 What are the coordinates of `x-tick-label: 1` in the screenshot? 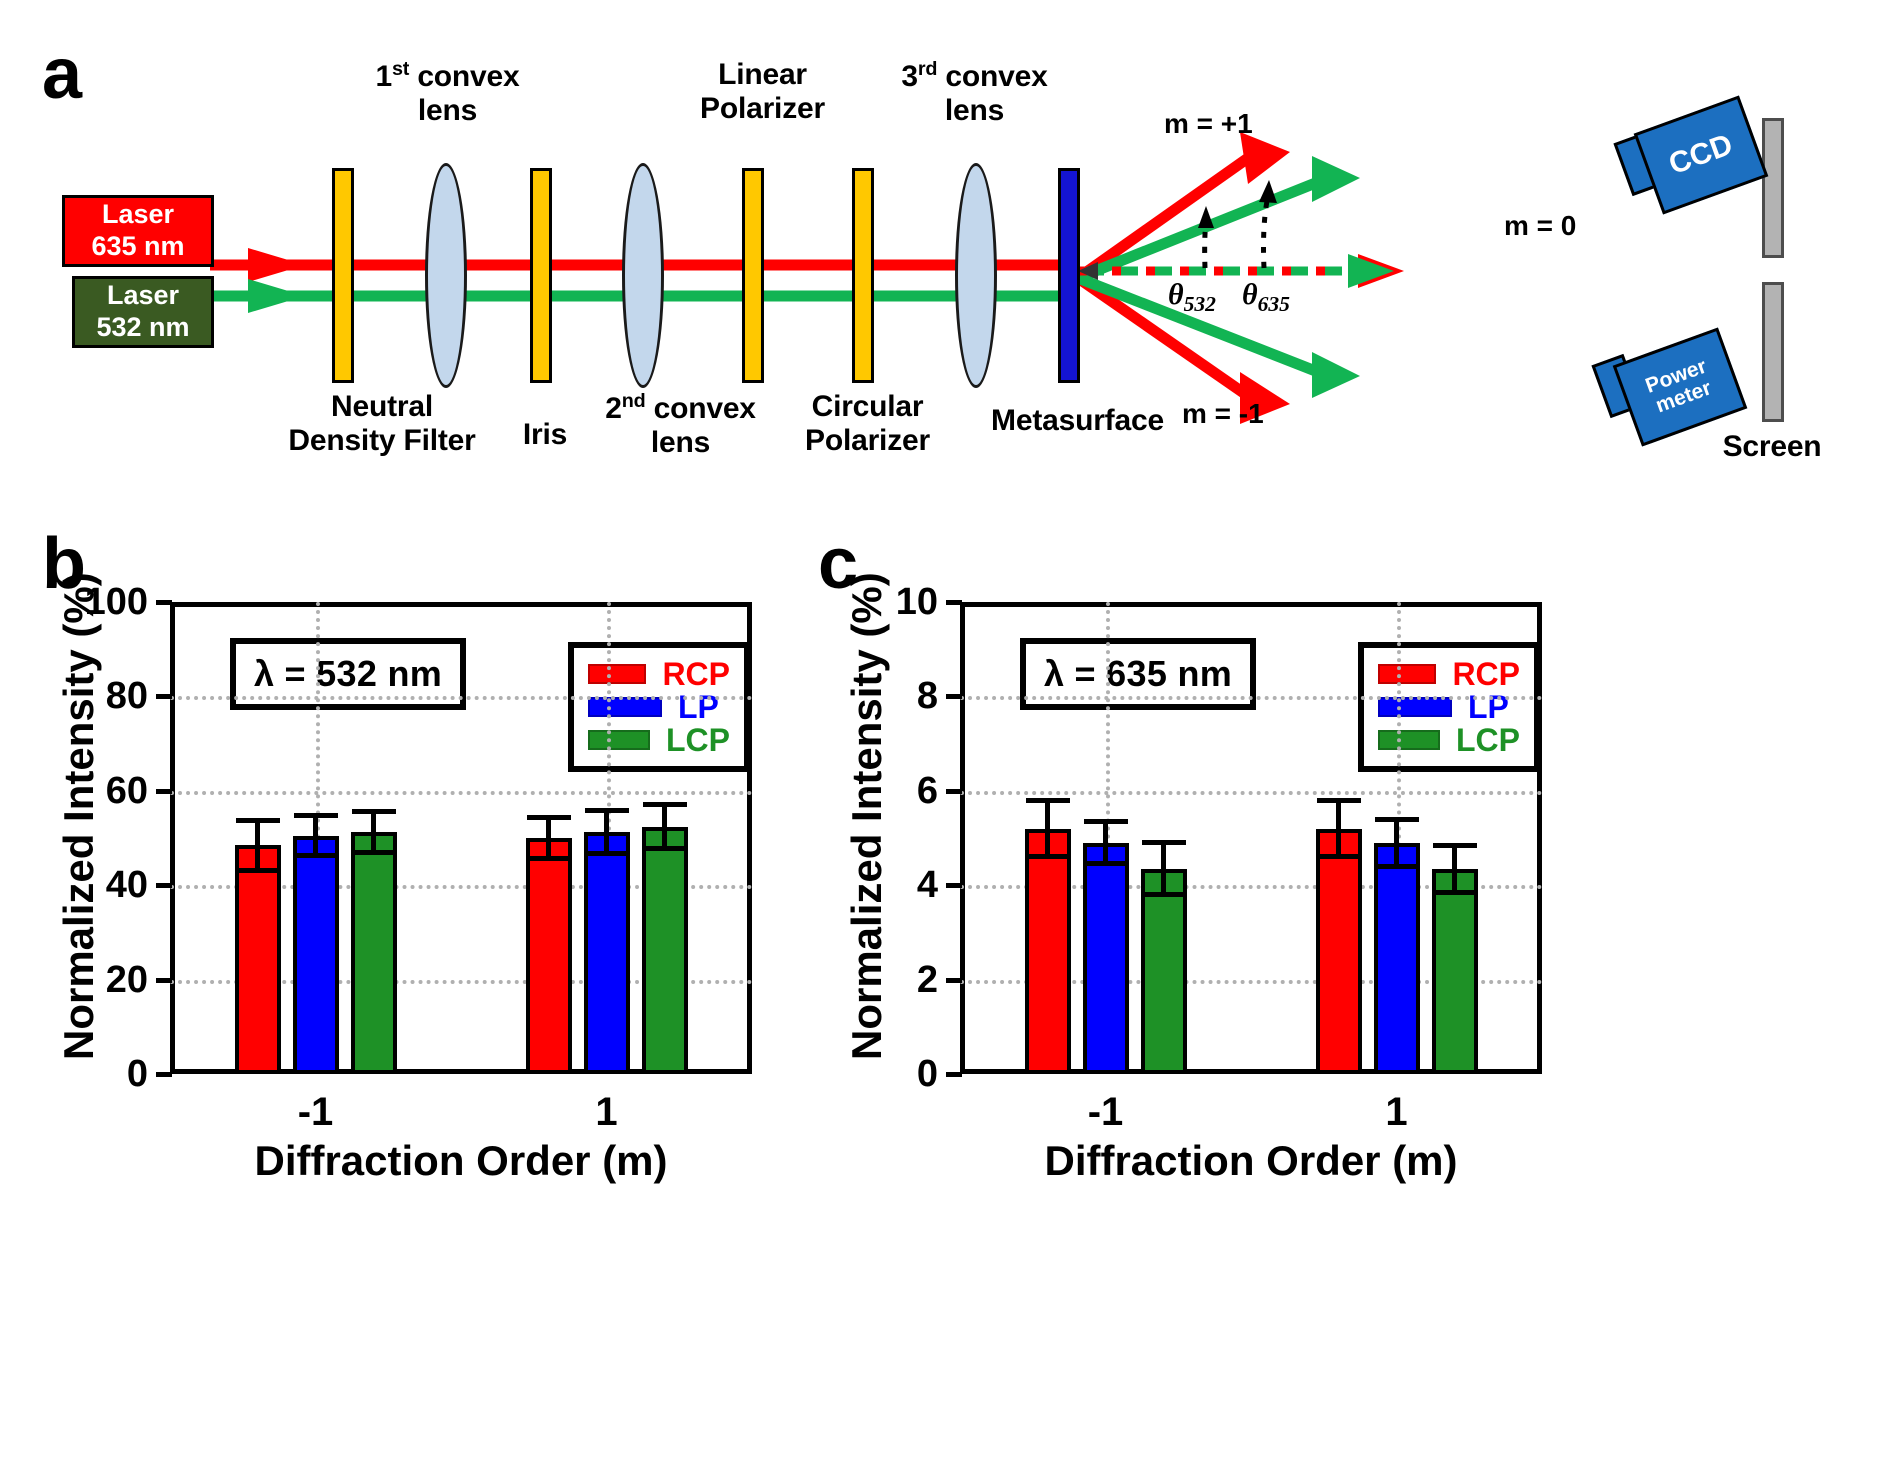 It's located at (1396, 1112).